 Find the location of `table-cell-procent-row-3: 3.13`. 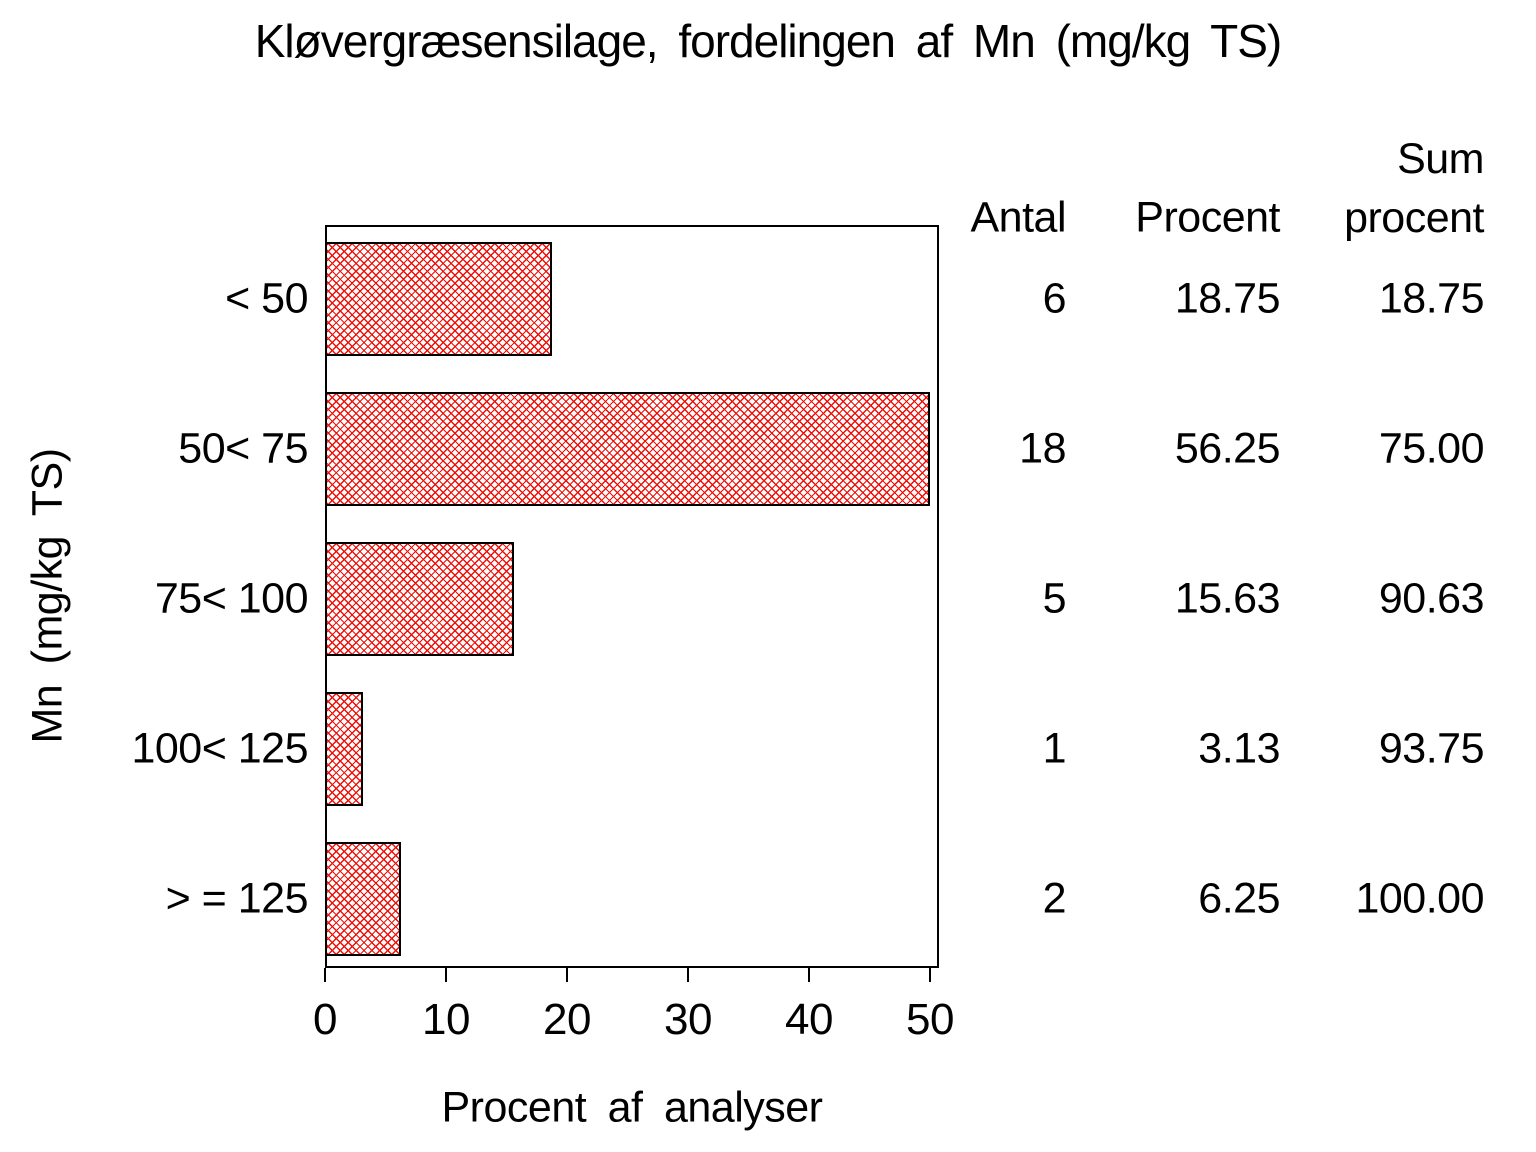

table-cell-procent-row-3: 3.13 is located at coordinates (1239, 748).